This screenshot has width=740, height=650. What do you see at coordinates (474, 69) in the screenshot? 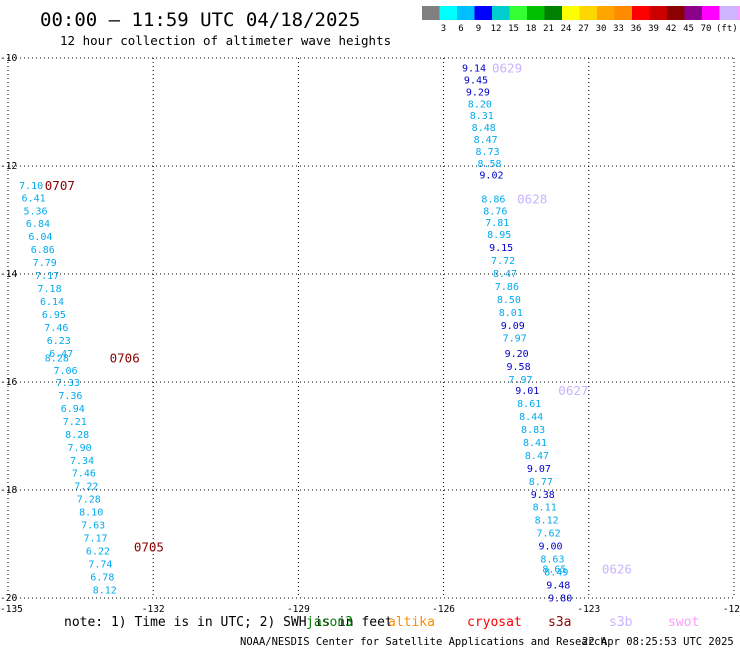
I see `swh-value: 9.14` at bounding box center [474, 69].